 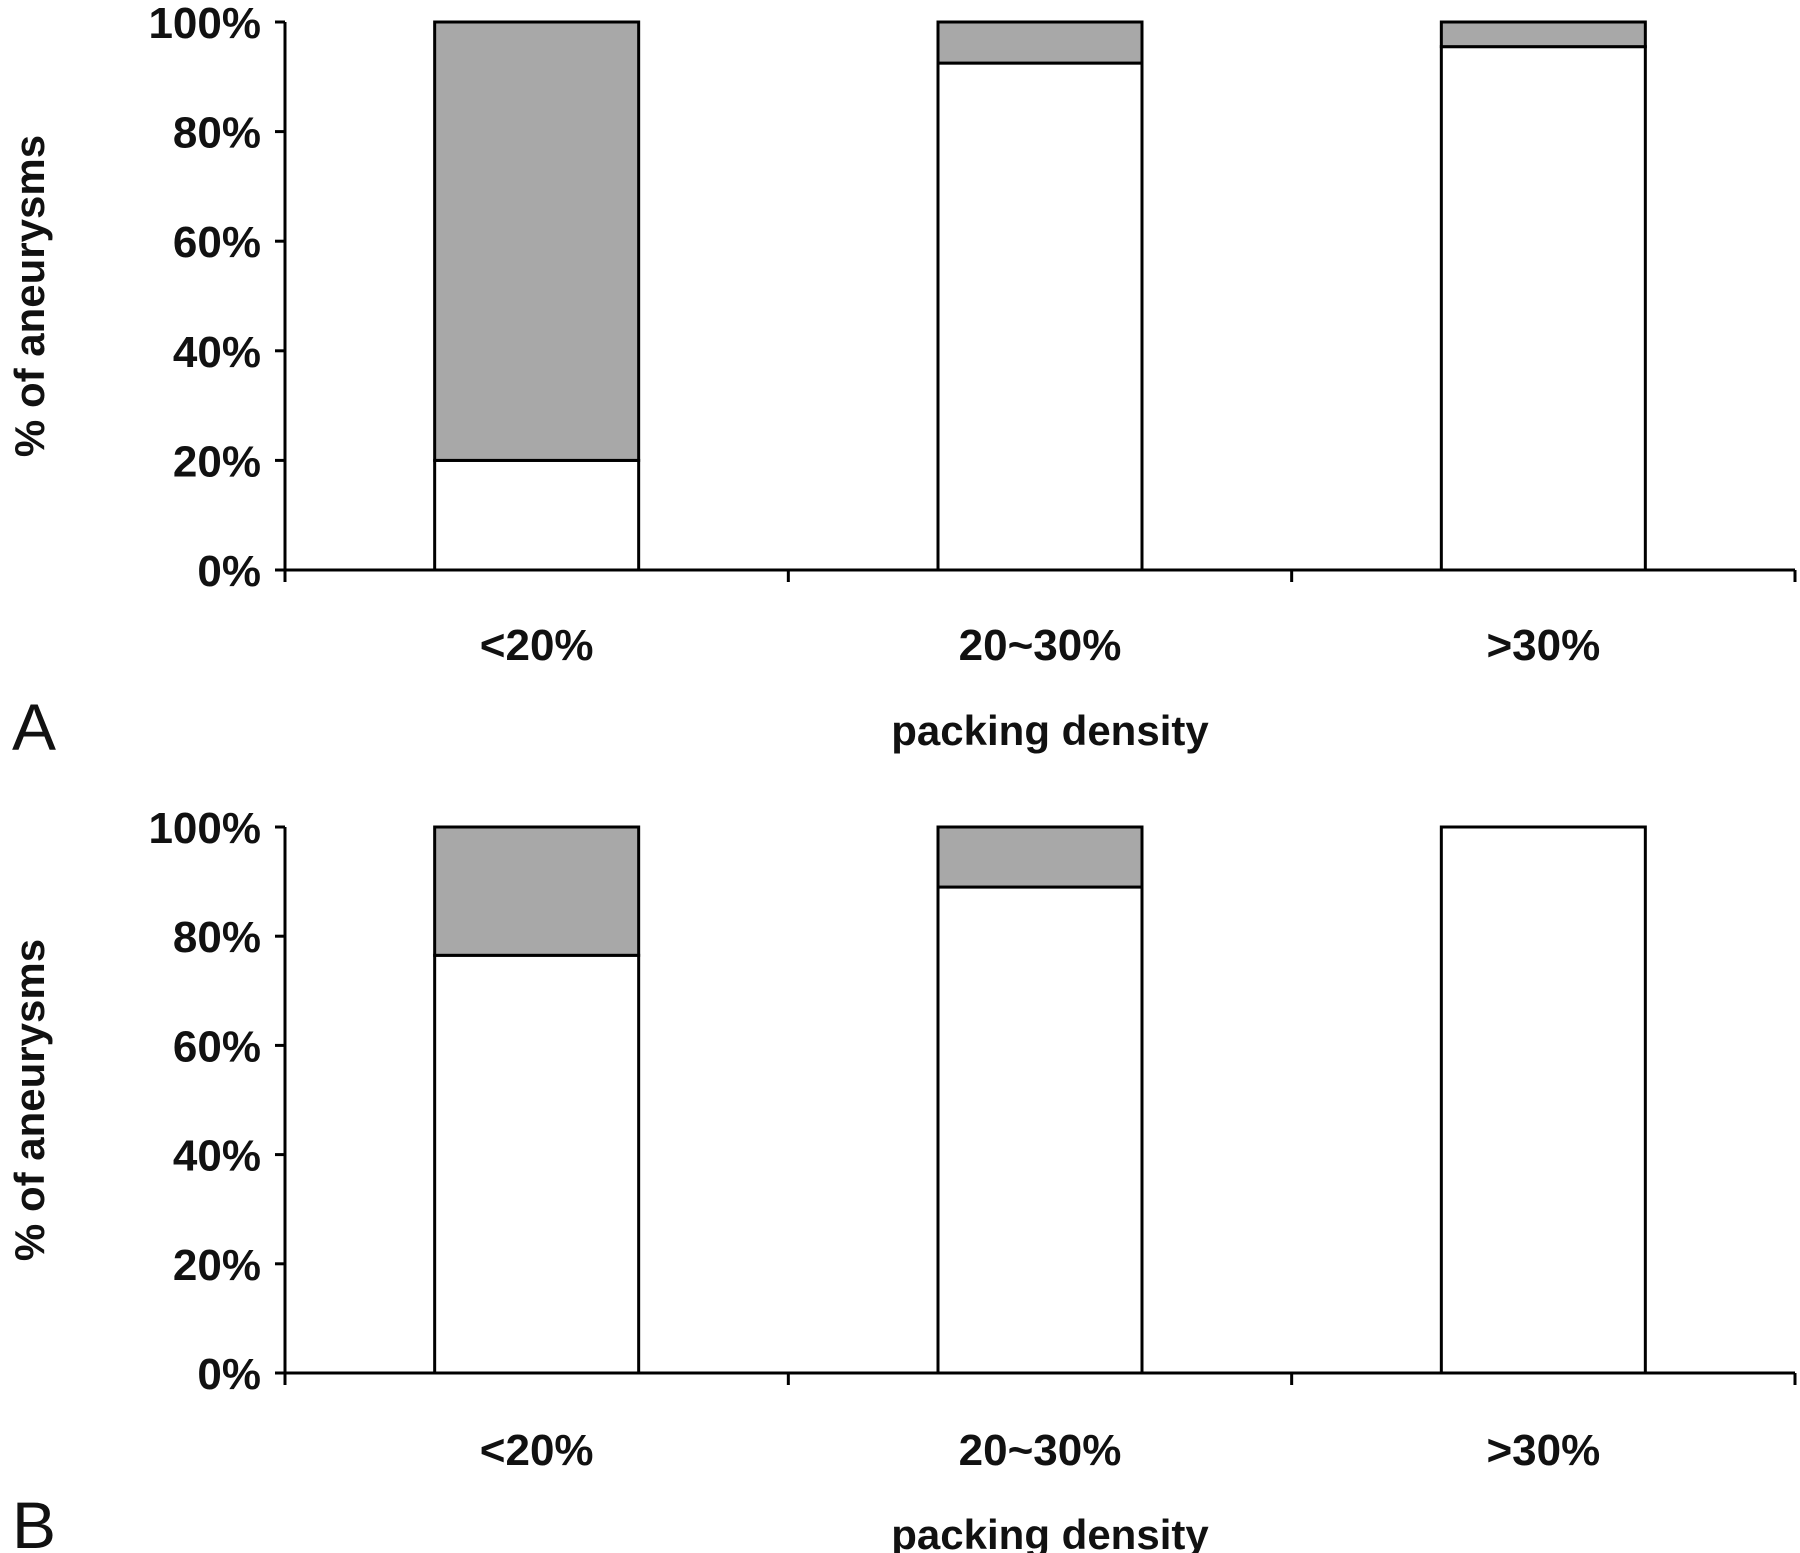 What do you see at coordinates (34, 727) in the screenshot?
I see `panel-letter: A` at bounding box center [34, 727].